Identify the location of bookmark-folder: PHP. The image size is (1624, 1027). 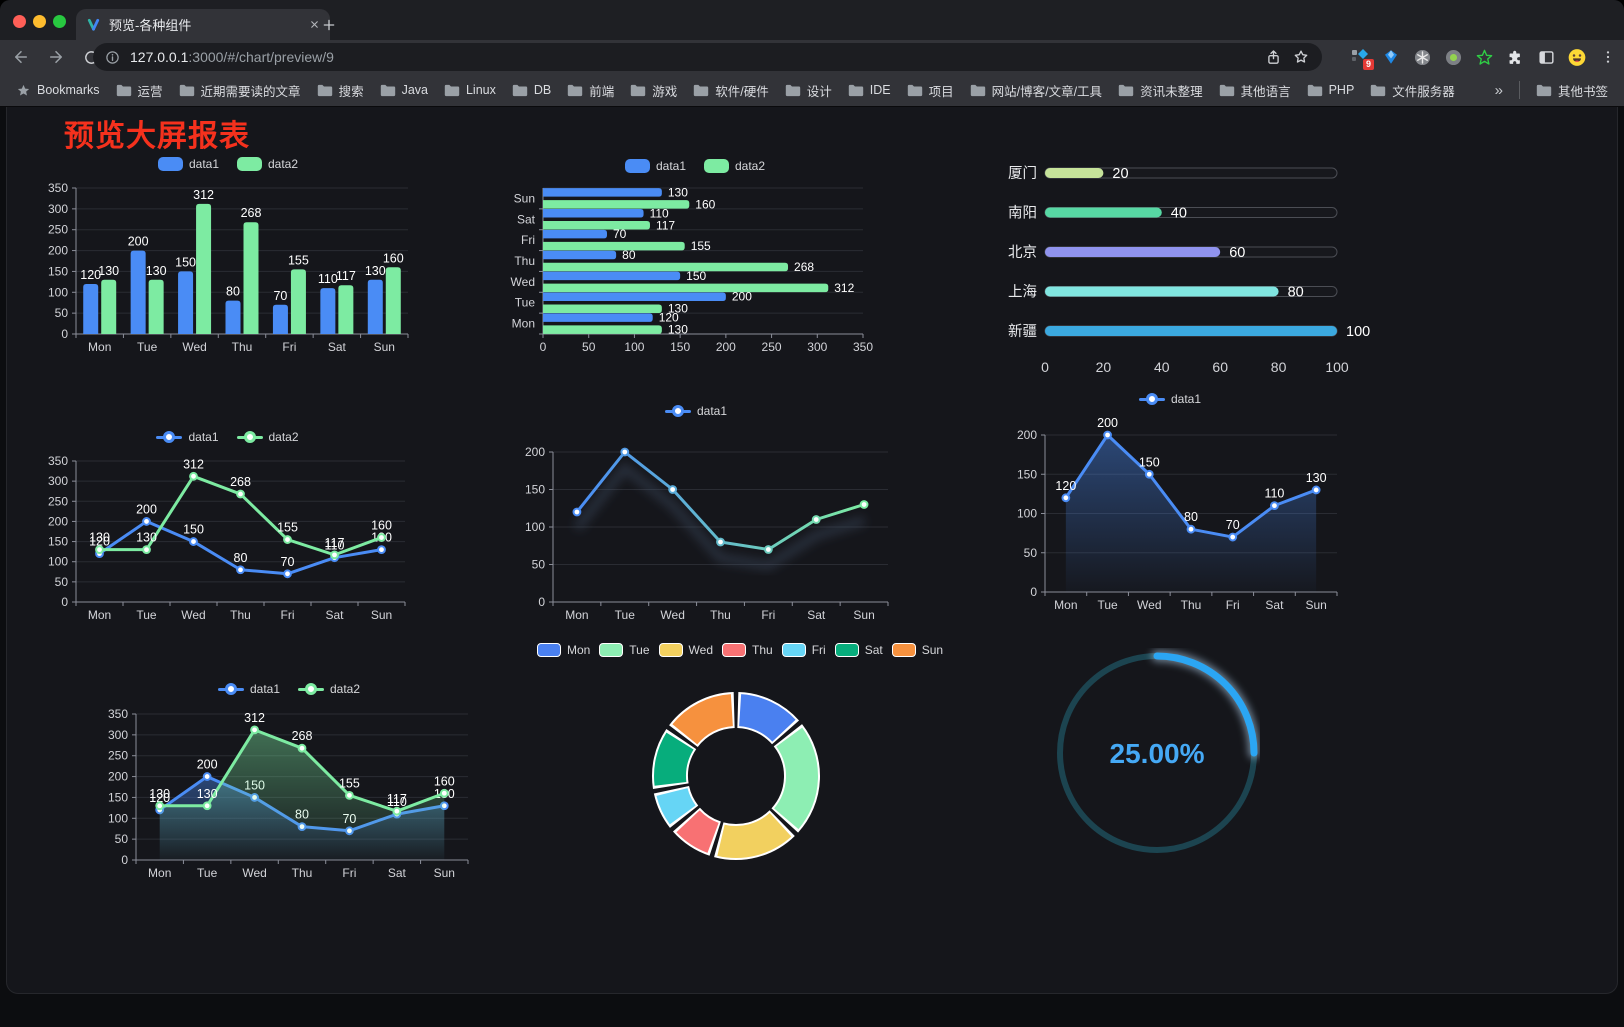
(1331, 90).